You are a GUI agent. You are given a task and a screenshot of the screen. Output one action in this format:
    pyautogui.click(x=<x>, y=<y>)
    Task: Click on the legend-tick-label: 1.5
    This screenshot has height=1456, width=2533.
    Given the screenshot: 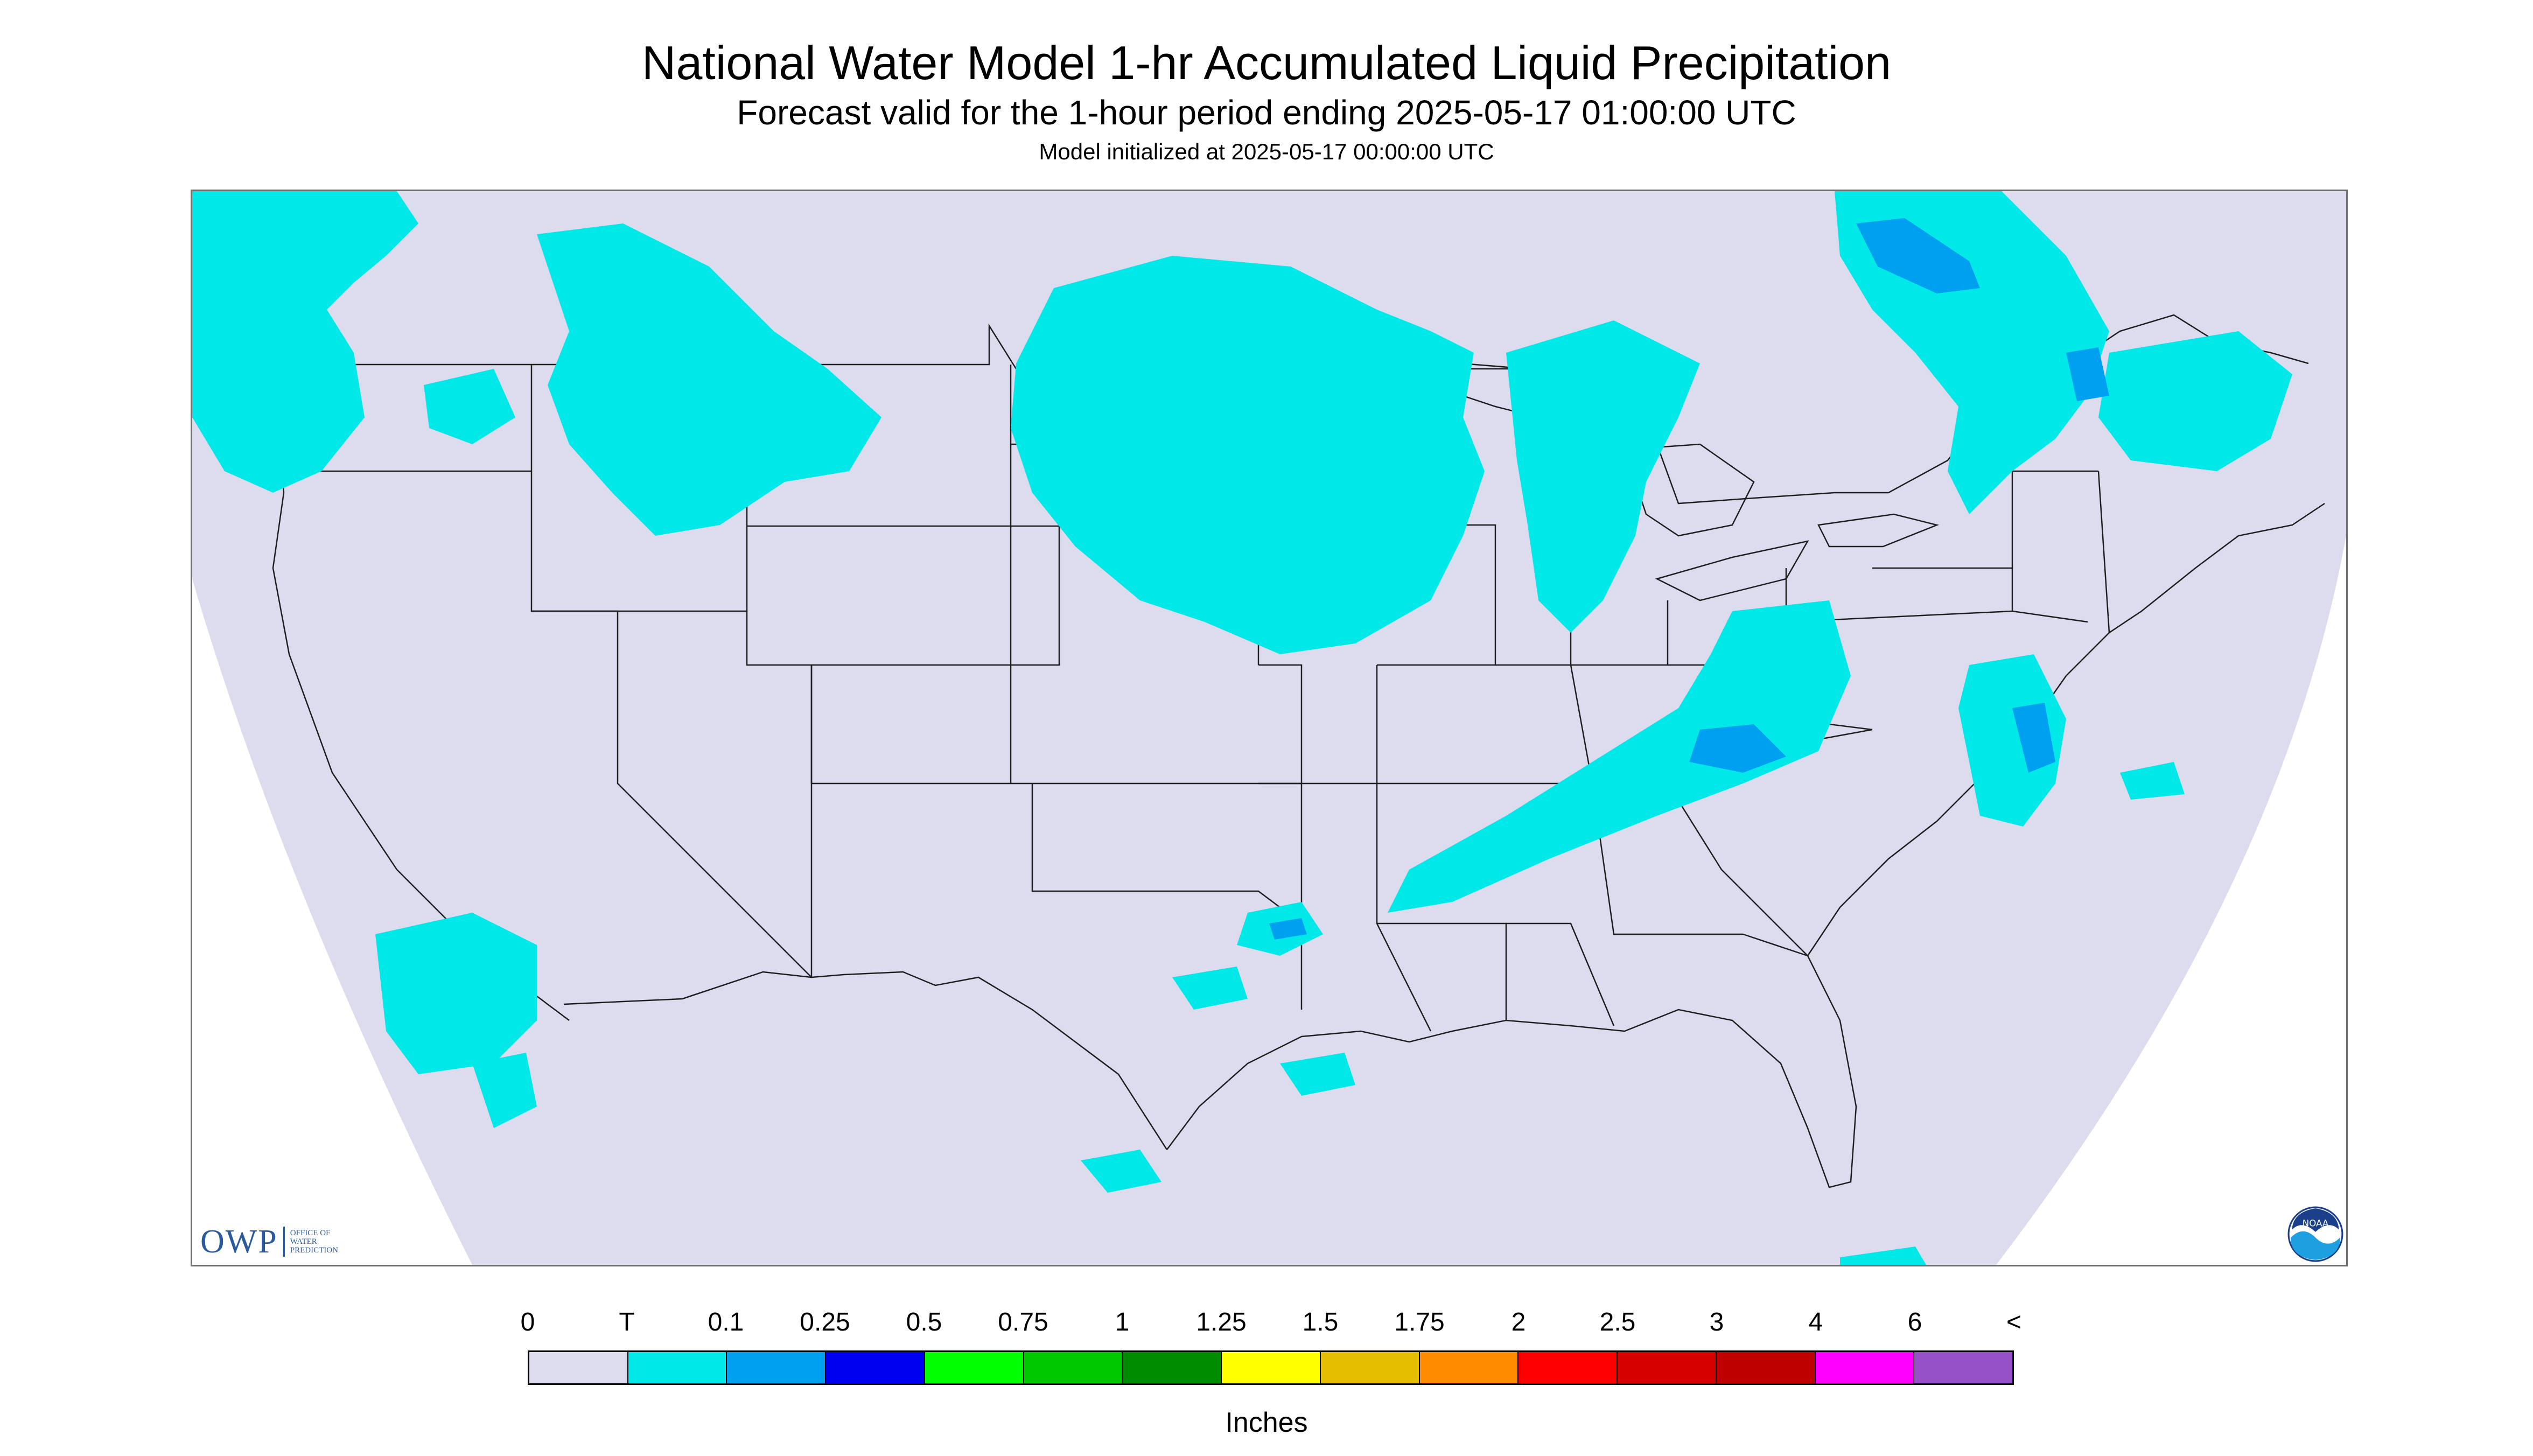 What is the action you would take?
    pyautogui.click(x=1320, y=1322)
    